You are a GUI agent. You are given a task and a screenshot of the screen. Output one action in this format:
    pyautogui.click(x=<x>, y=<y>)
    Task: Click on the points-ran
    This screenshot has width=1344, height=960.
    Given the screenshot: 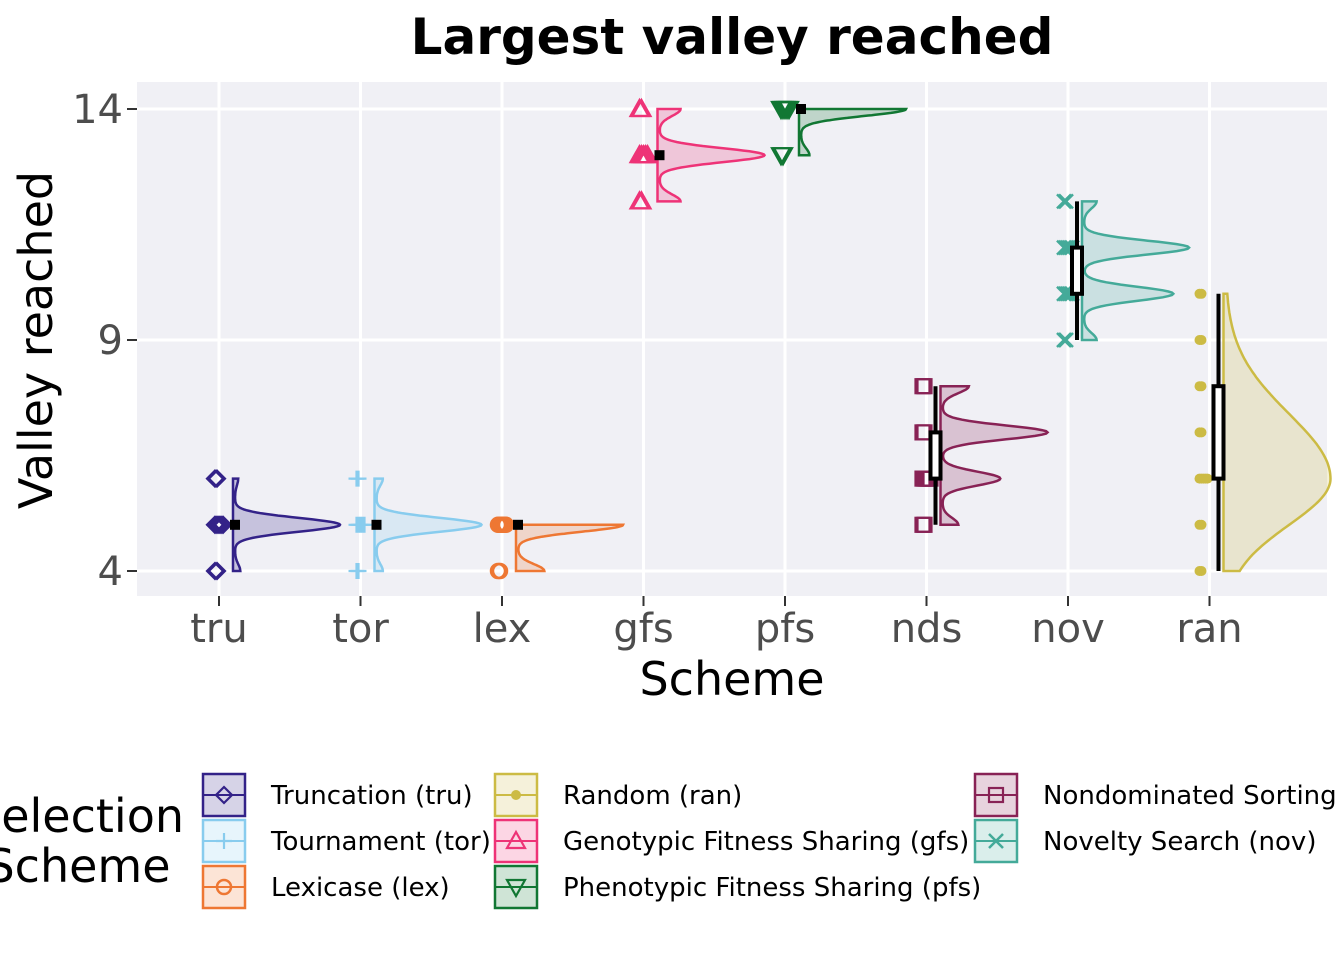 What is the action you would take?
    pyautogui.click(x=1203, y=432)
    